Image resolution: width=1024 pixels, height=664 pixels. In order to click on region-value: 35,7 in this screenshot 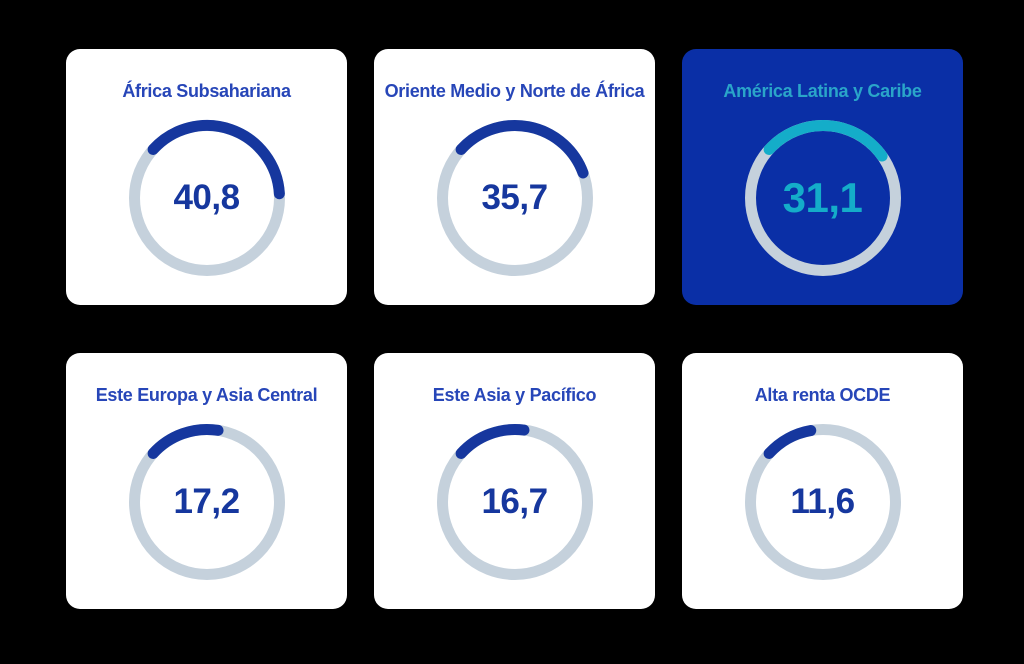, I will do `click(514, 197)`.